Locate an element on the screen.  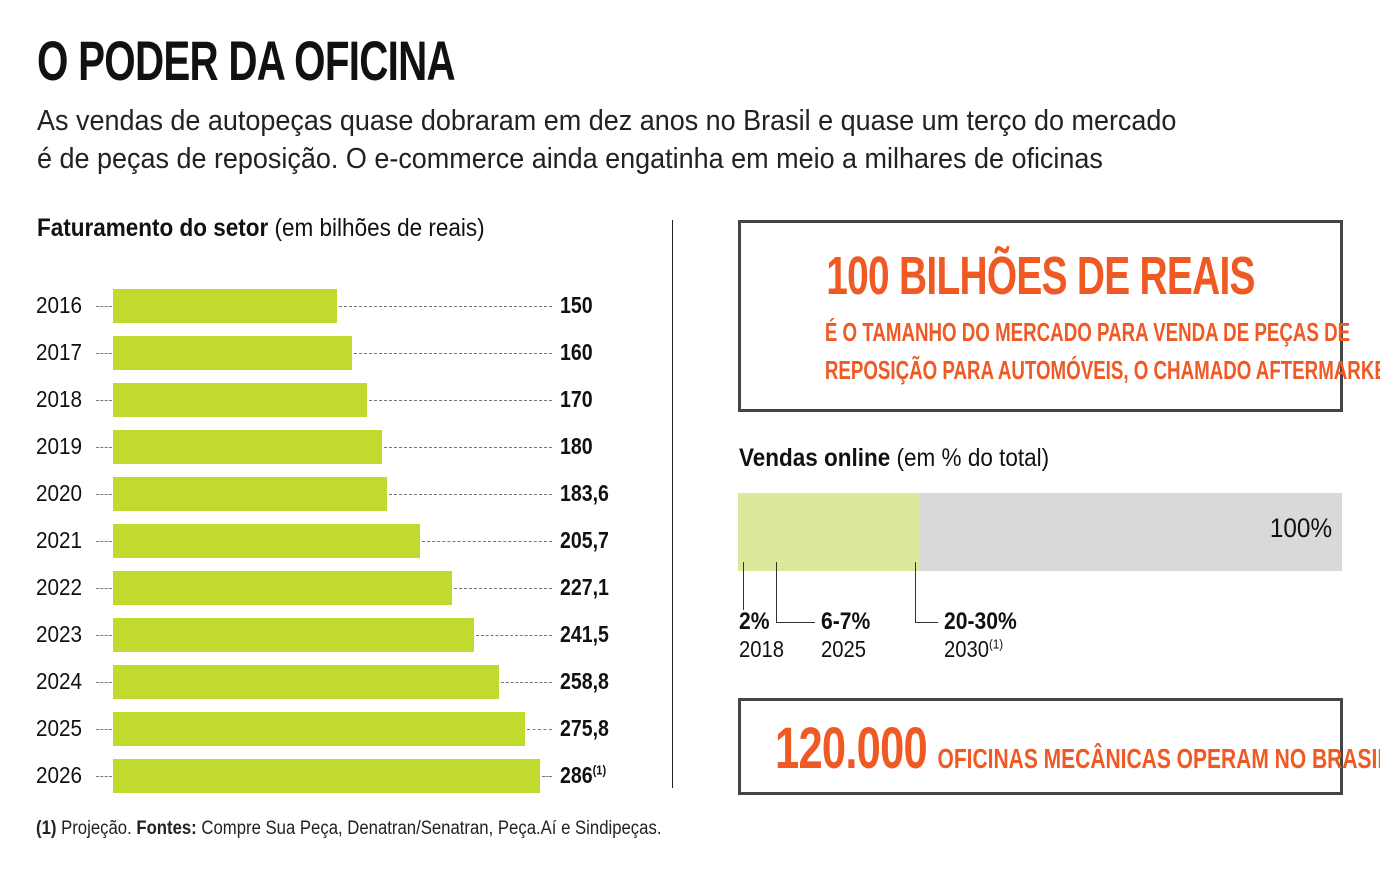
online-stacked-bar: 100% is located at coordinates (1040, 532).